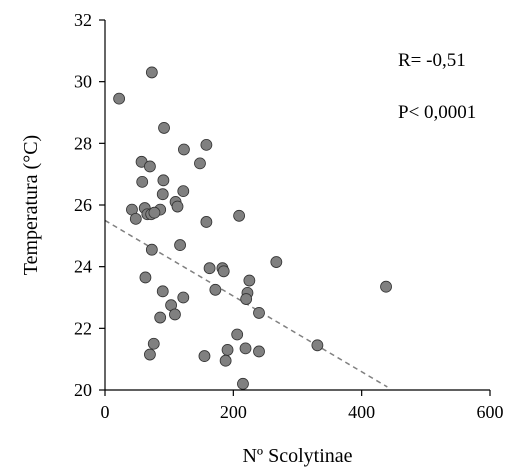 The height and width of the screenshot is (471, 519). Describe the element at coordinates (83, 143) in the screenshot. I see `y-tick-label: 28` at that location.